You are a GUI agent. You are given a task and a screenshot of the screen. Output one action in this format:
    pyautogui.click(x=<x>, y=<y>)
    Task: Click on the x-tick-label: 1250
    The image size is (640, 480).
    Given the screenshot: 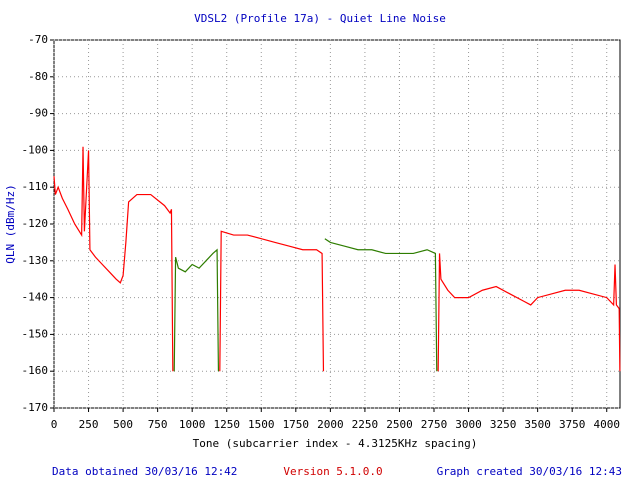 What is the action you would take?
    pyautogui.click(x=226, y=424)
    